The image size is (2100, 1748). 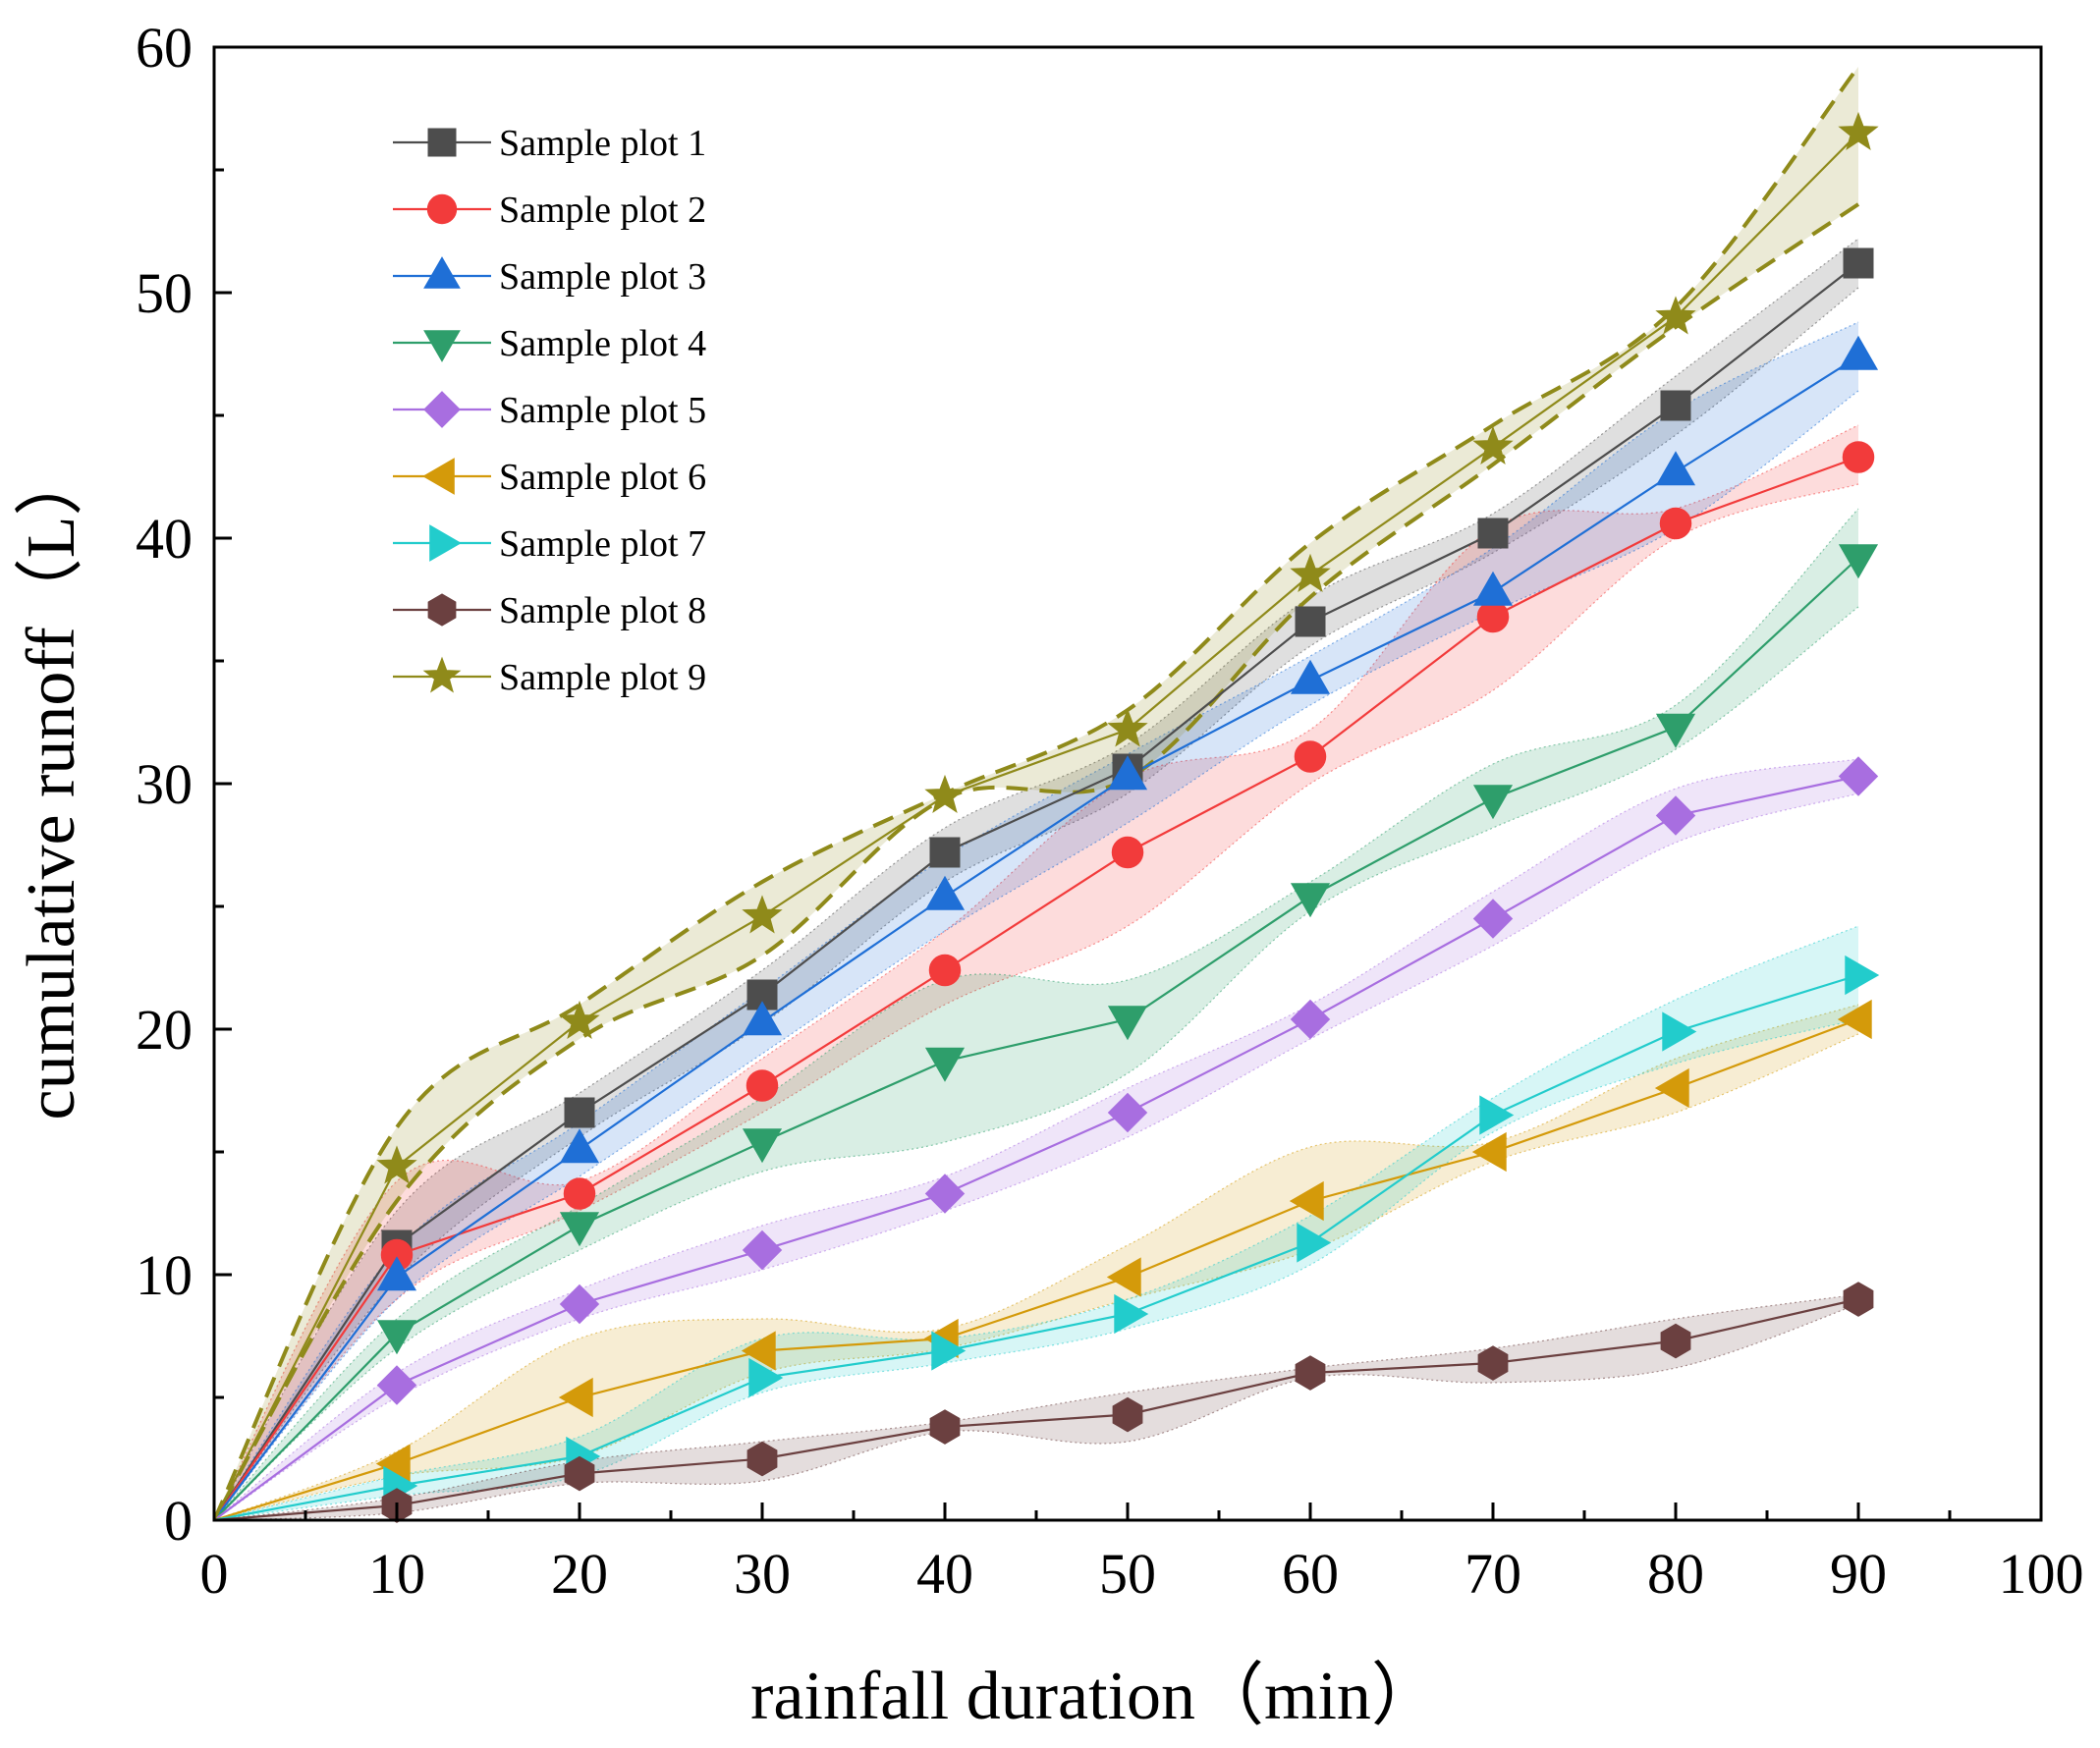 I want to click on series-8-line, so click(x=1036, y=1408).